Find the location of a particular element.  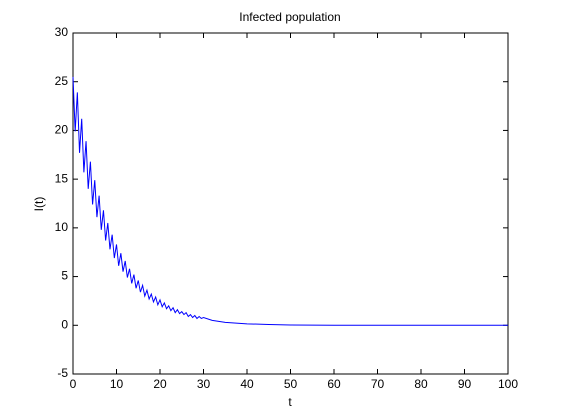

x-tick-label: 90 is located at coordinates (465, 384).